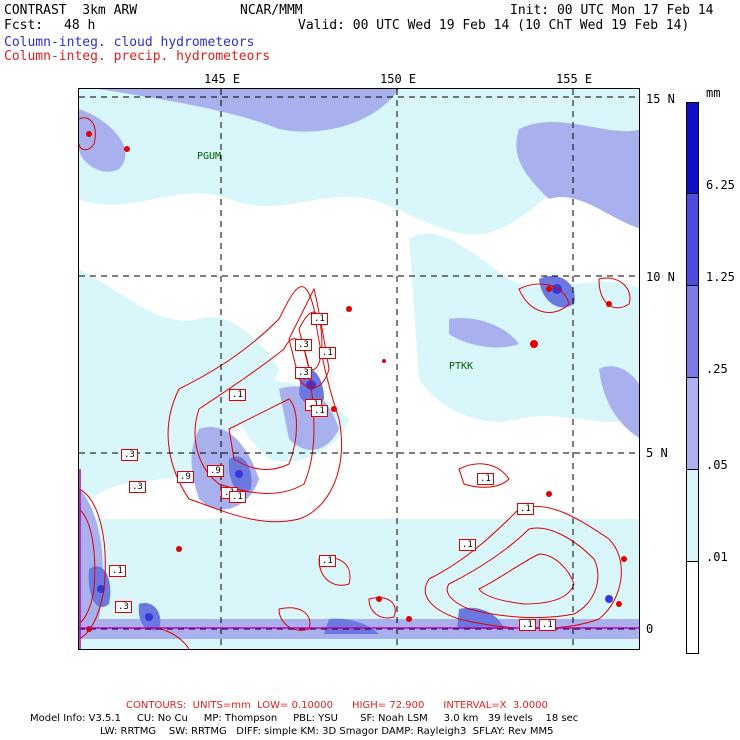 This screenshot has height=740, width=740. Describe the element at coordinates (612, 10) in the screenshot. I see `init-time: Init: 00 UTC Mon 17 Feb 14` at that location.